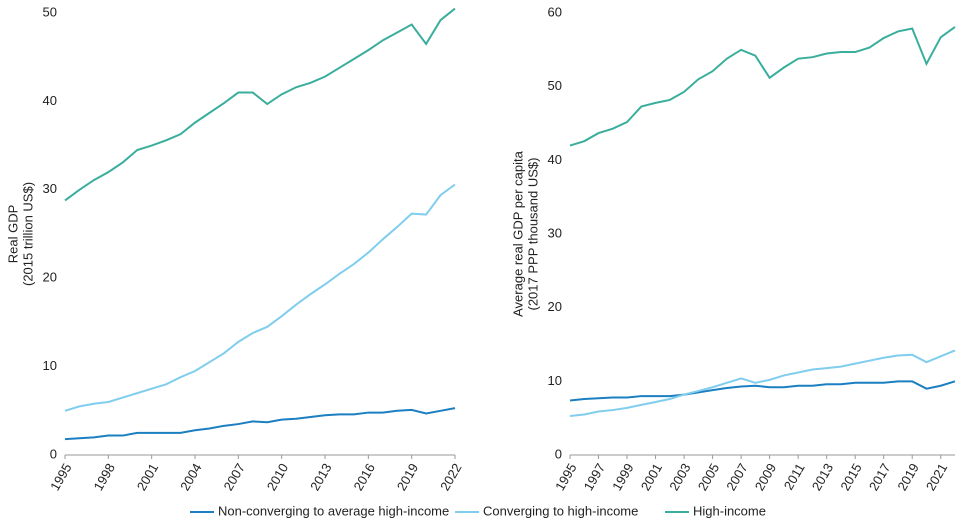 Image resolution: width=960 pixels, height=523 pixels. I want to click on x-tick-label: 1998, so click(103, 477).